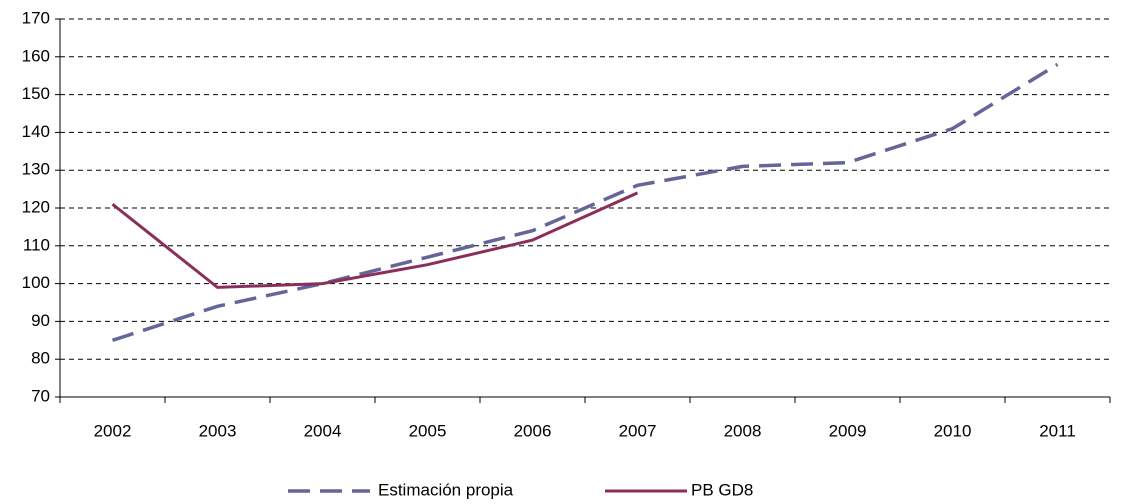 This screenshot has width=1123, height=504. I want to click on y-tick-label: 110, so click(36, 244).